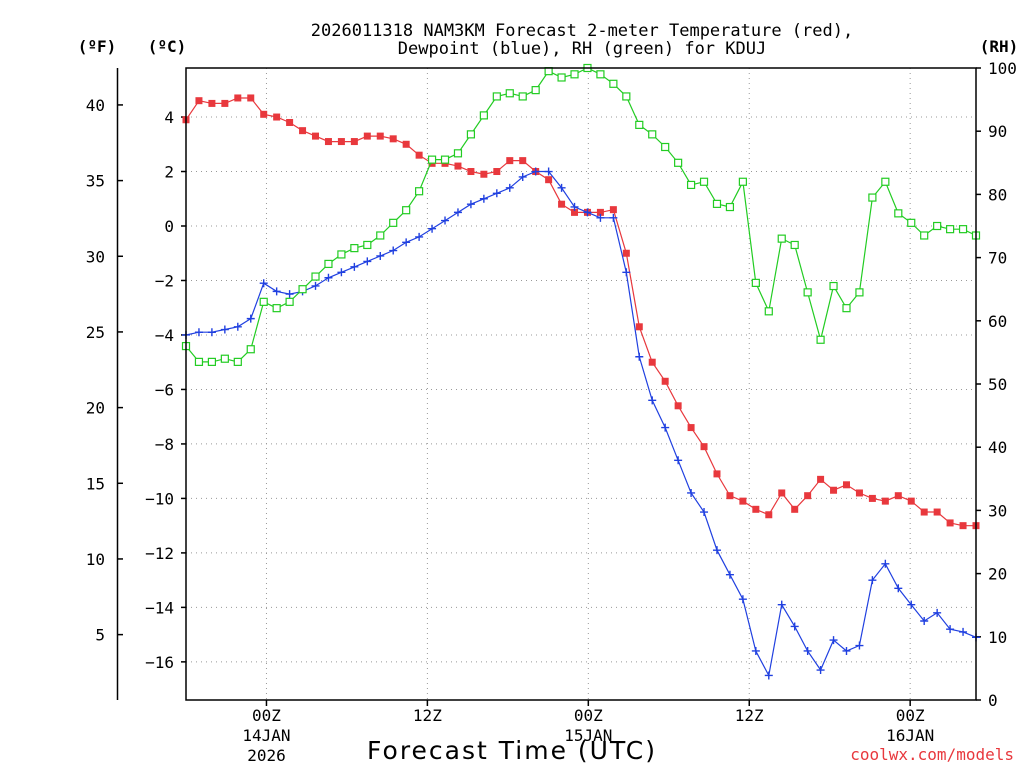 This screenshot has width=1024, height=768. Describe the element at coordinates (932, 754) in the screenshot. I see `watermark: coolwx.com/models` at that location.